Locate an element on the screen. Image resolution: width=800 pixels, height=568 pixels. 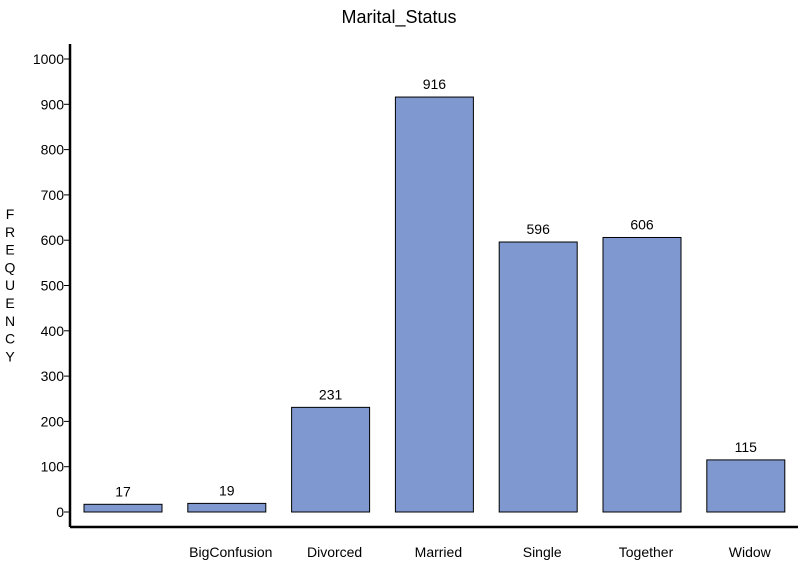
x-tick-label: Married is located at coordinates (438, 552).